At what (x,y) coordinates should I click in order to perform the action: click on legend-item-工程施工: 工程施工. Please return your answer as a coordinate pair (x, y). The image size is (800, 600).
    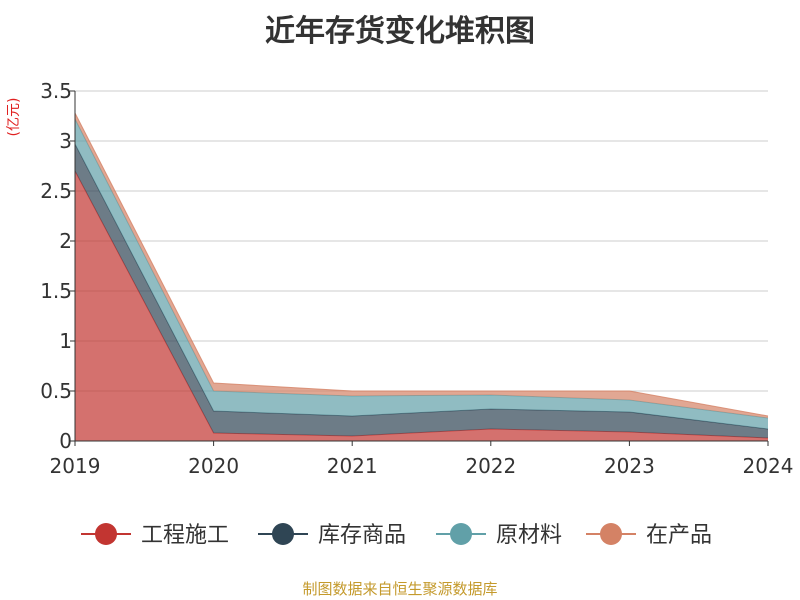
    Looking at the image, I should click on (155, 535).